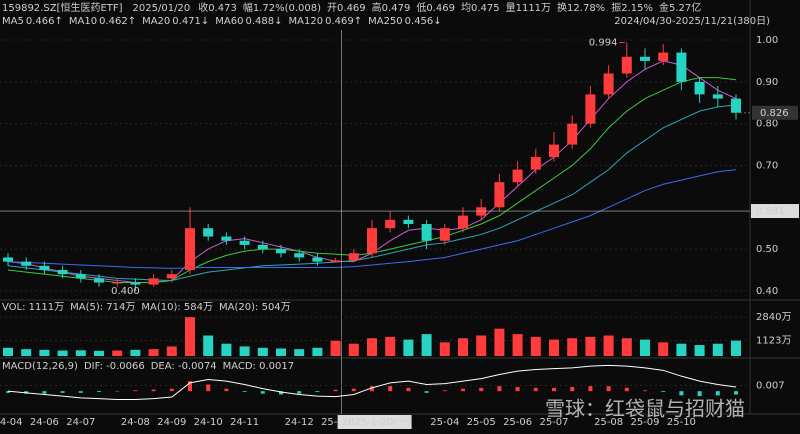 This screenshot has width=800, height=434. I want to click on ma-label: MA250, so click(385, 21).